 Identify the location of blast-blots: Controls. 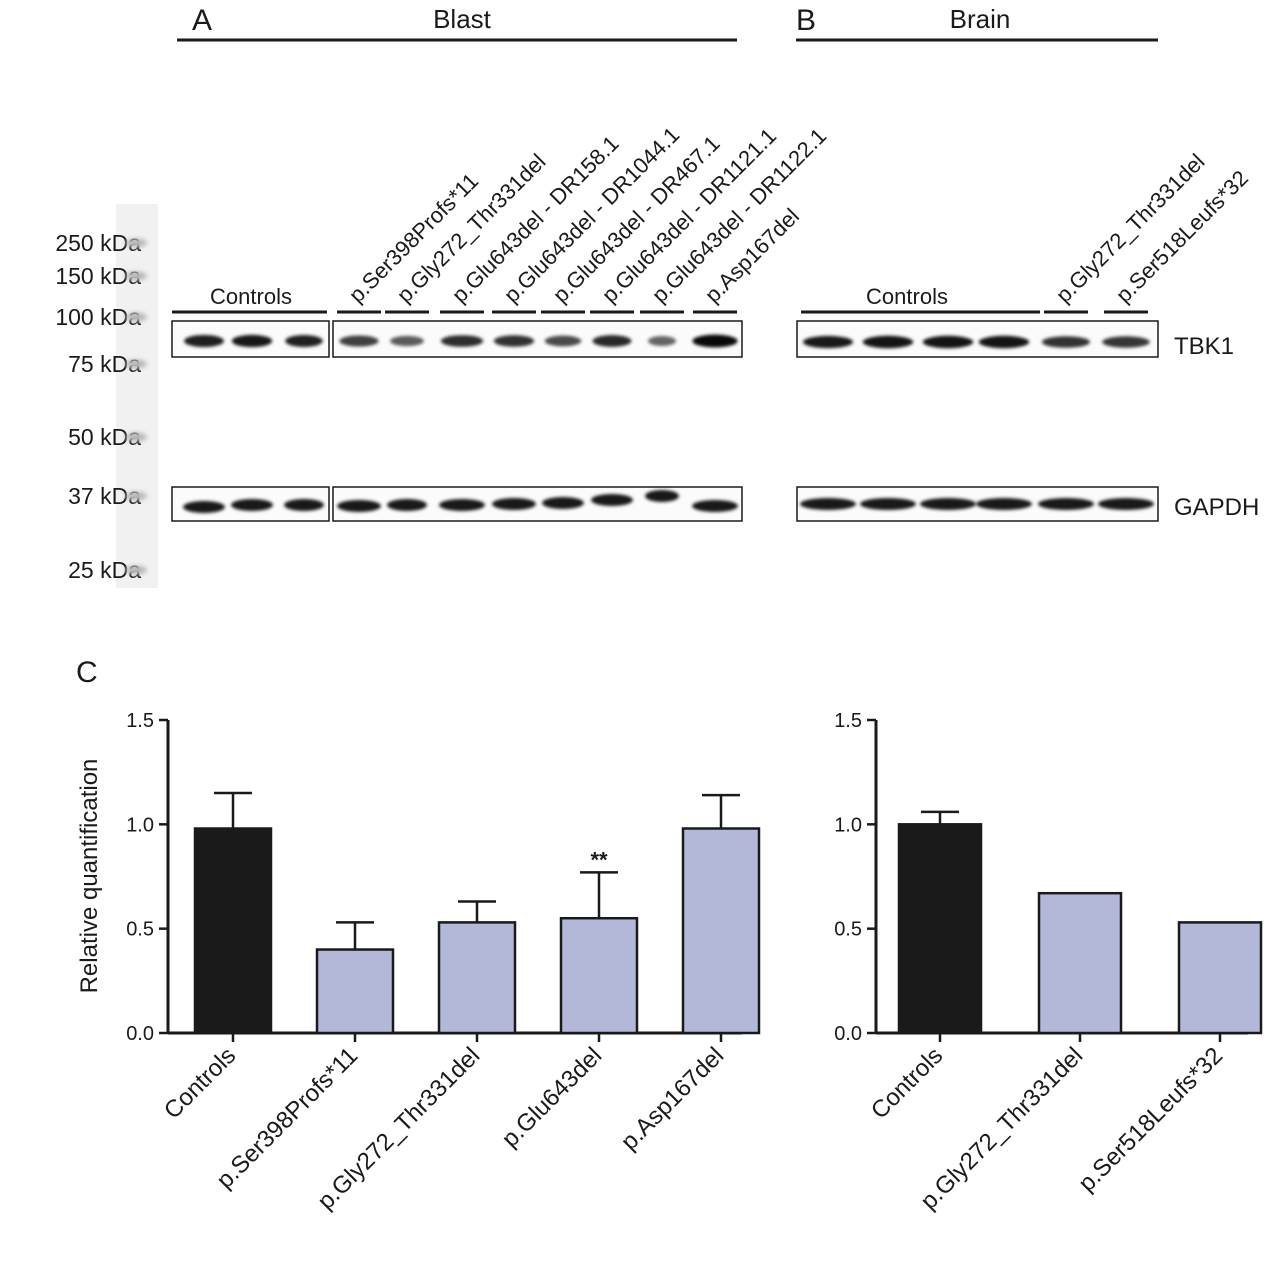
(457, 403).